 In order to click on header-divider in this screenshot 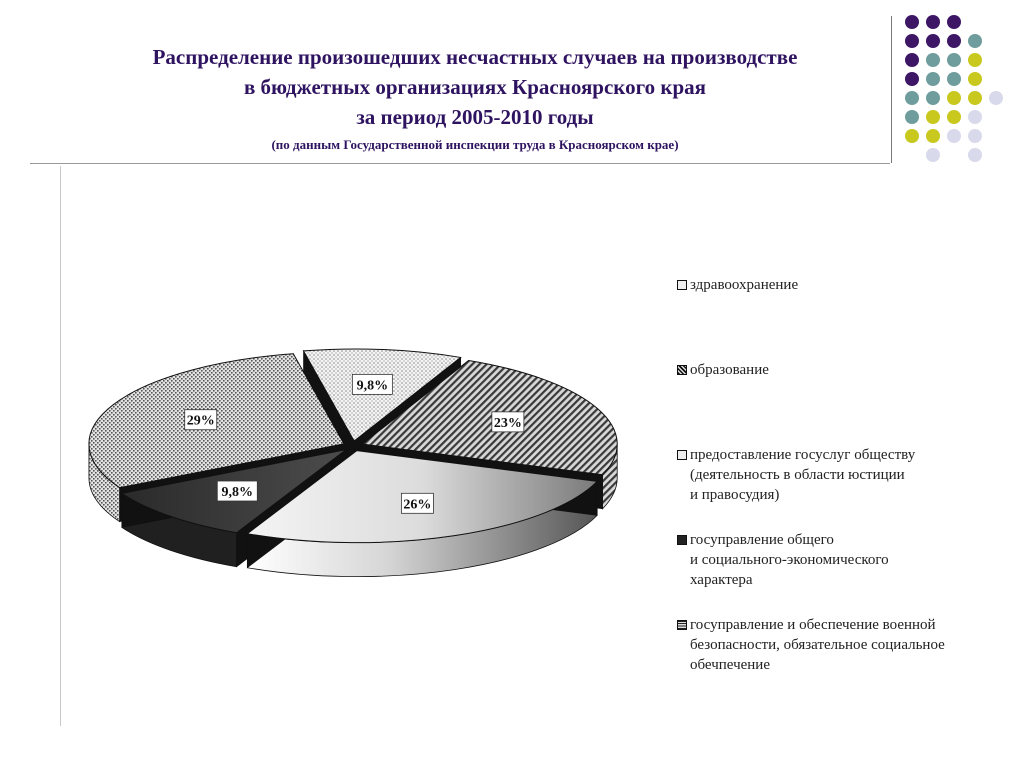, I will do `click(460, 163)`.